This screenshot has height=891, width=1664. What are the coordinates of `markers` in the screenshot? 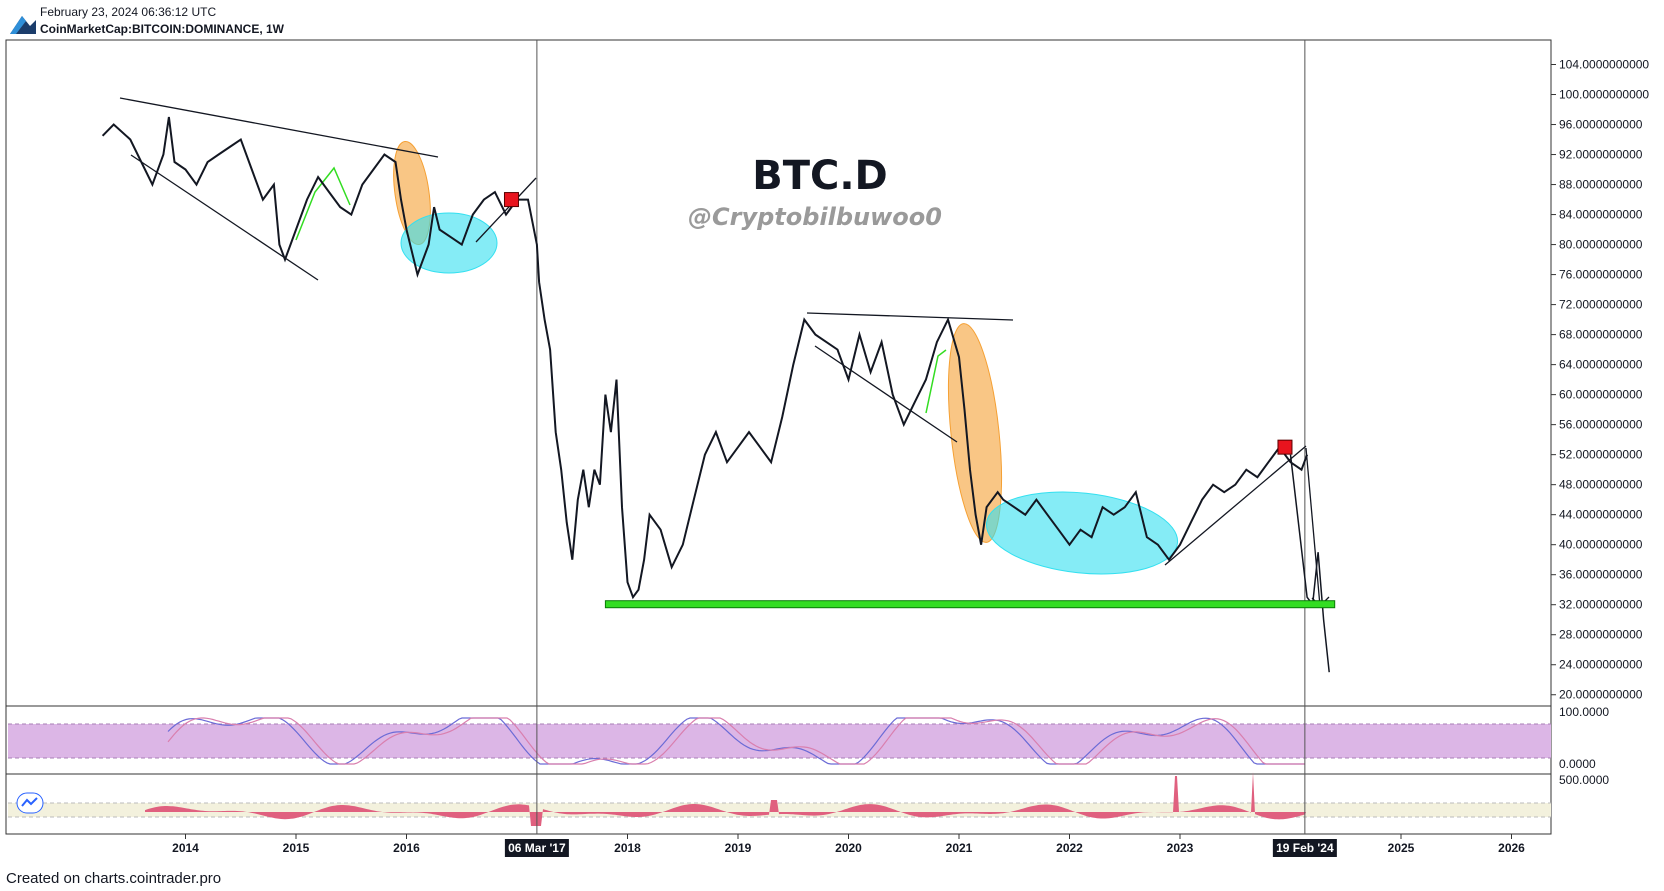 It's located at (898, 323).